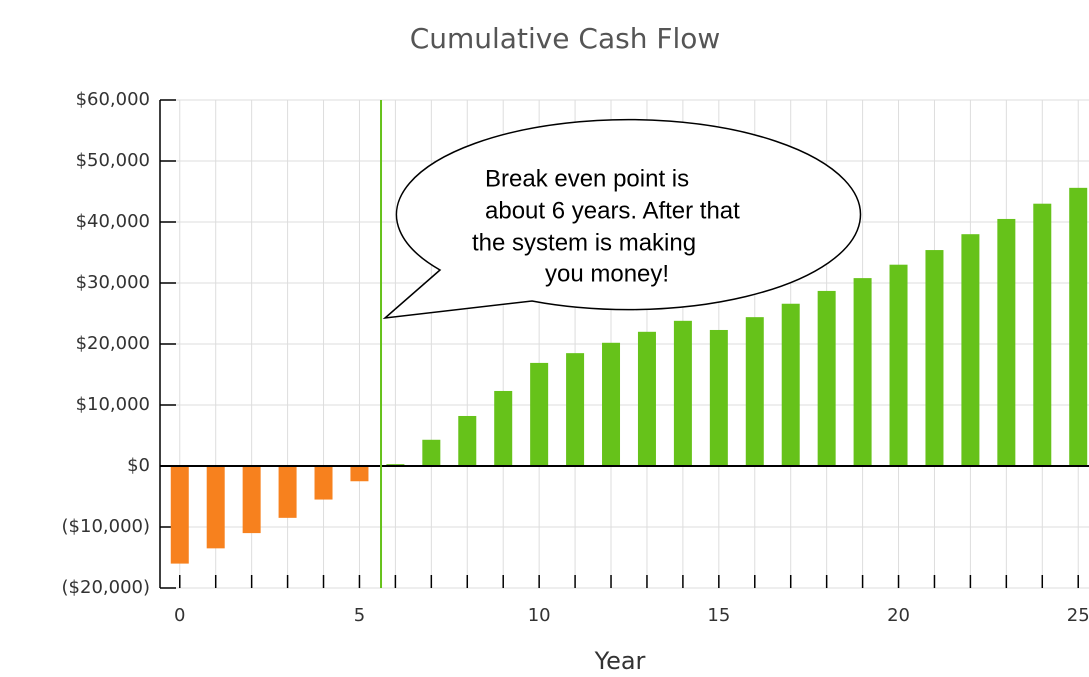 This screenshot has height=677, width=1089. Describe the element at coordinates (612, 210) in the screenshot. I see `annotation-line: about 6 years. After that` at that location.